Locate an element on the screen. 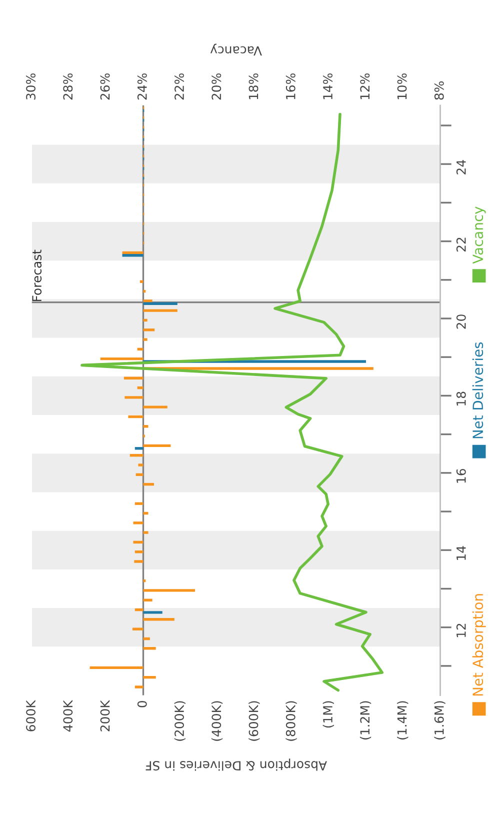  x2-tick-label: 12% is located at coordinates (365, 86).